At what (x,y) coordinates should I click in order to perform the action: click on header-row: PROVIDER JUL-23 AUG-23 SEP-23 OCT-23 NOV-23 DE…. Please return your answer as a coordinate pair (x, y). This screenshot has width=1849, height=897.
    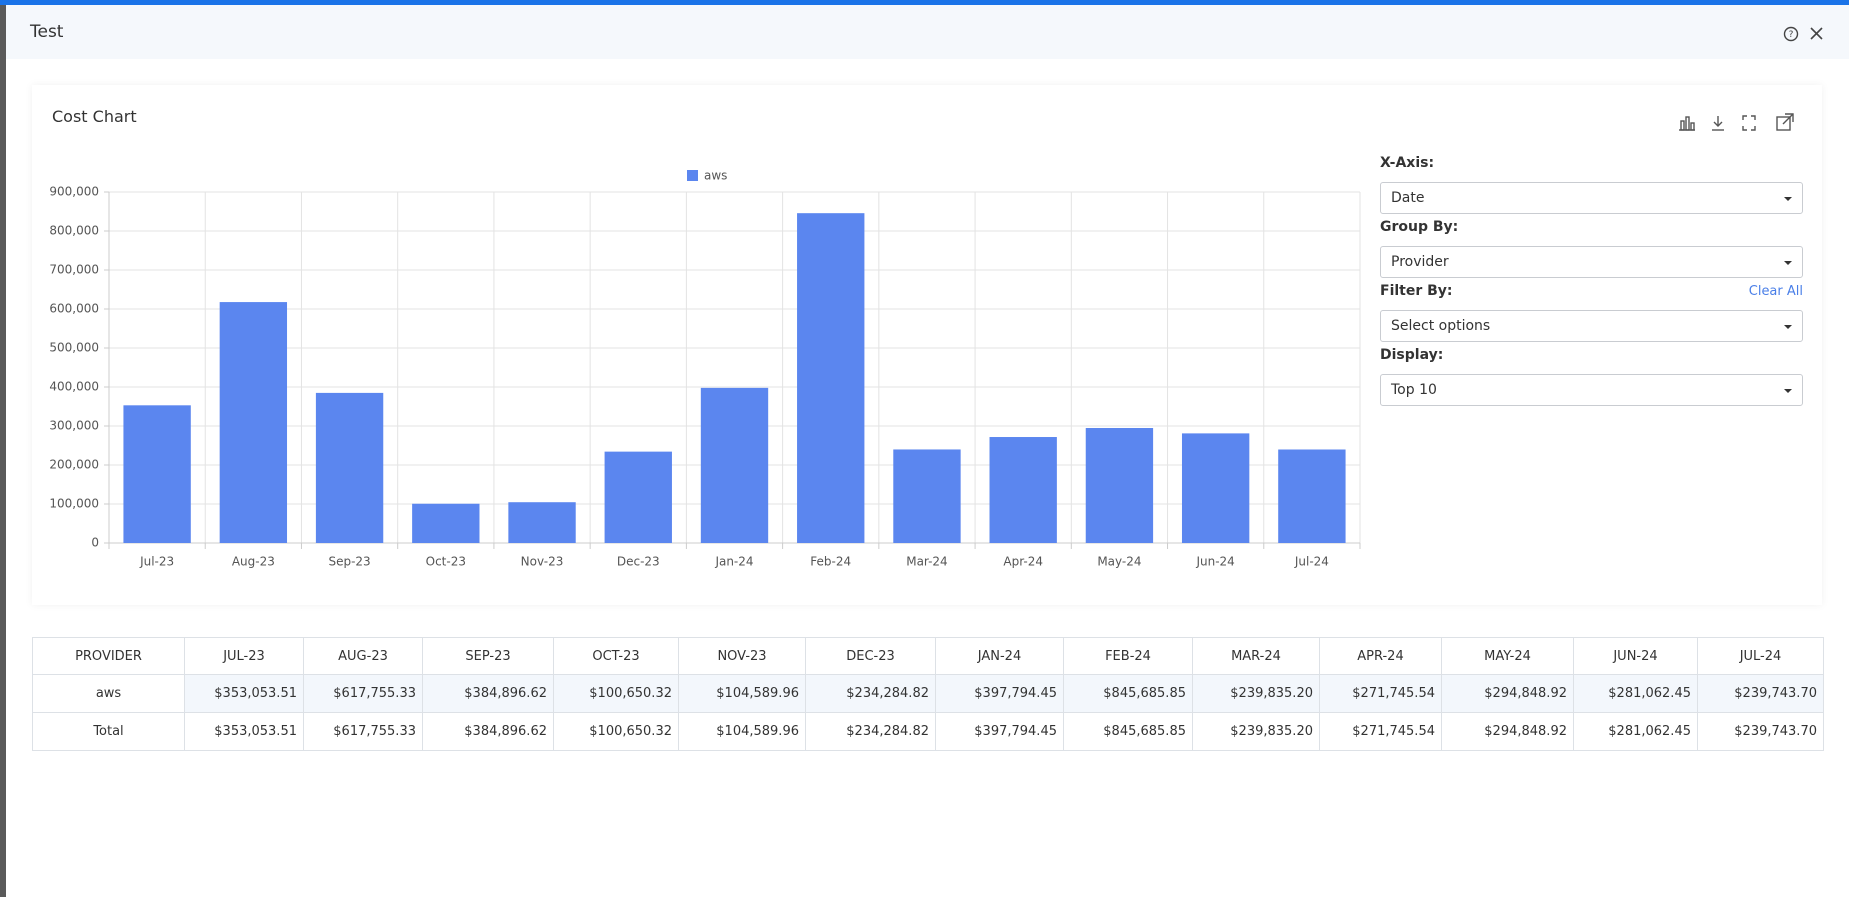
    Looking at the image, I should click on (928, 656).